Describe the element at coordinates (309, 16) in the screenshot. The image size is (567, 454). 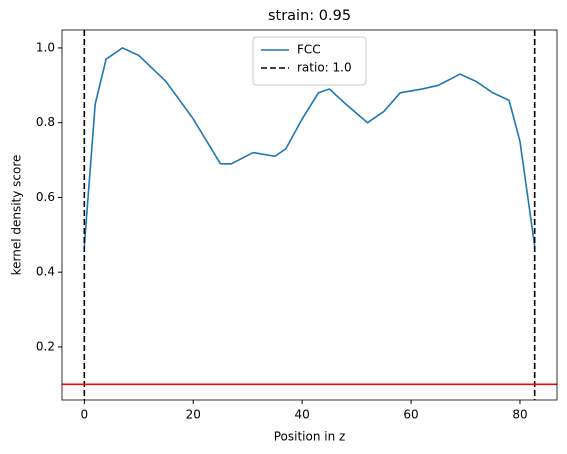
I see `chart-title: strain: 0.95` at that location.